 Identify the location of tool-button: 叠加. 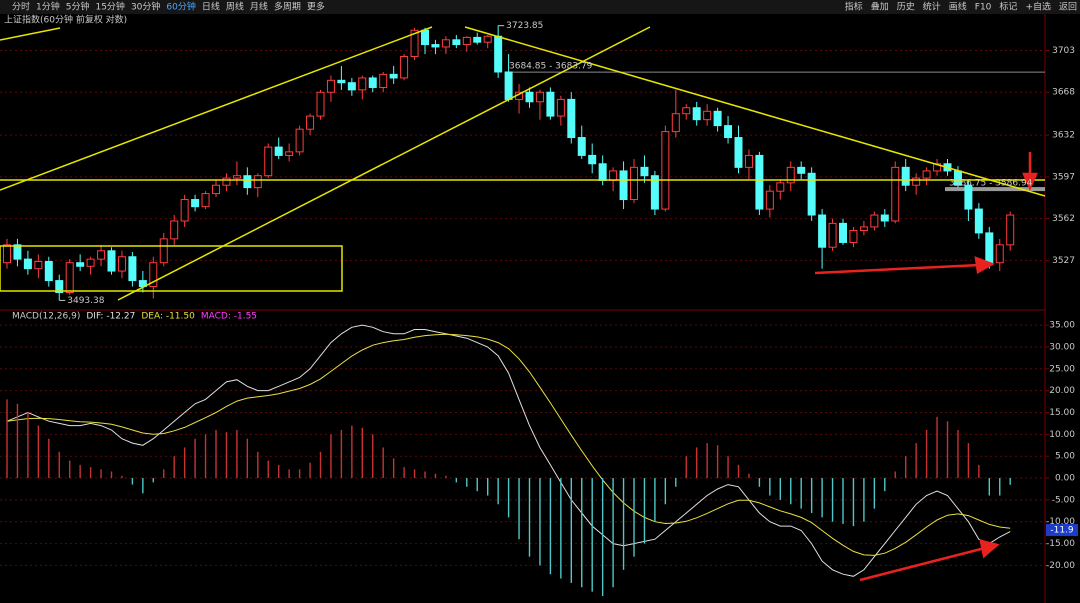
(880, 7).